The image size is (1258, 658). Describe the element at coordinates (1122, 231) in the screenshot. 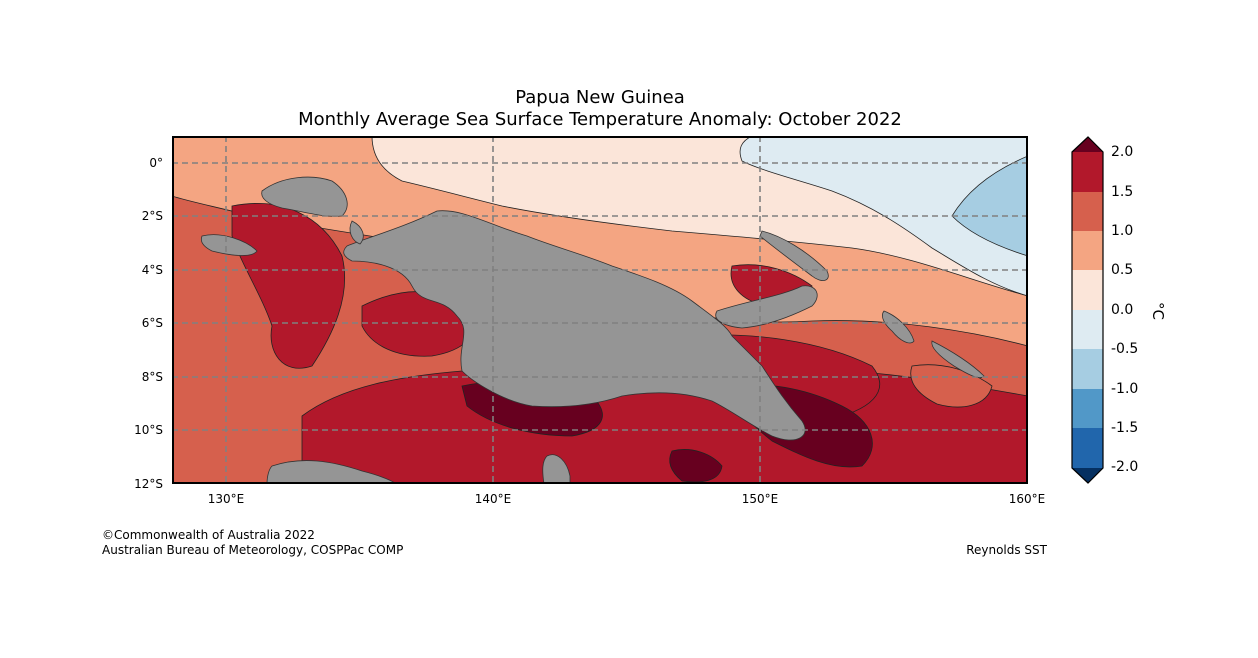

I see `colorbar-label: 1.0` at that location.